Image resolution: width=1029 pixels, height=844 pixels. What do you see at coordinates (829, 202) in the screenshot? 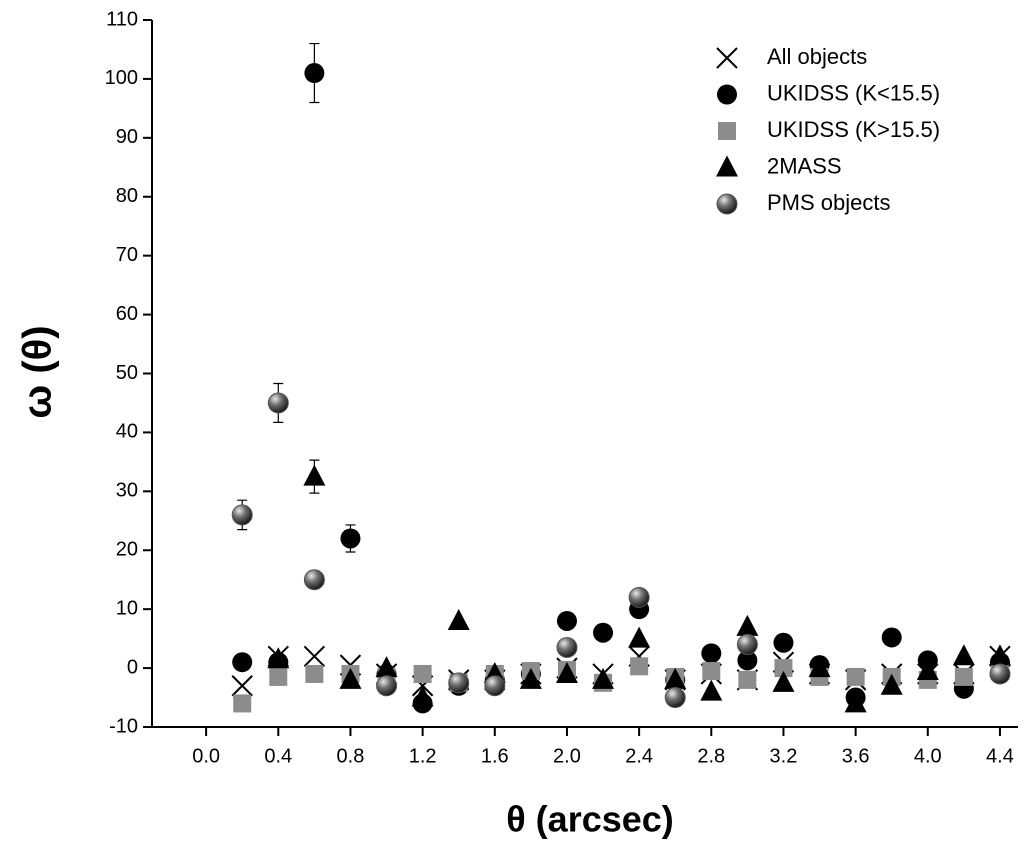
I see `legend-label: PMS objects` at bounding box center [829, 202].